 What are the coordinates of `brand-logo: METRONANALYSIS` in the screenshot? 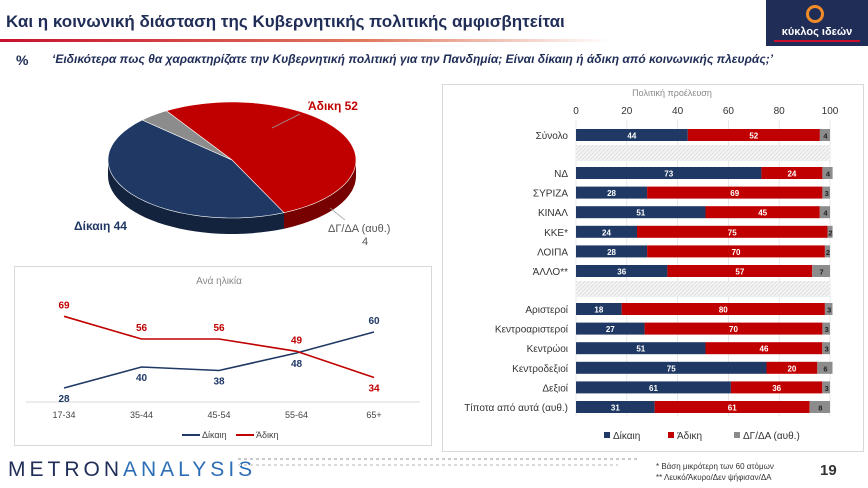 It's located at (132, 470).